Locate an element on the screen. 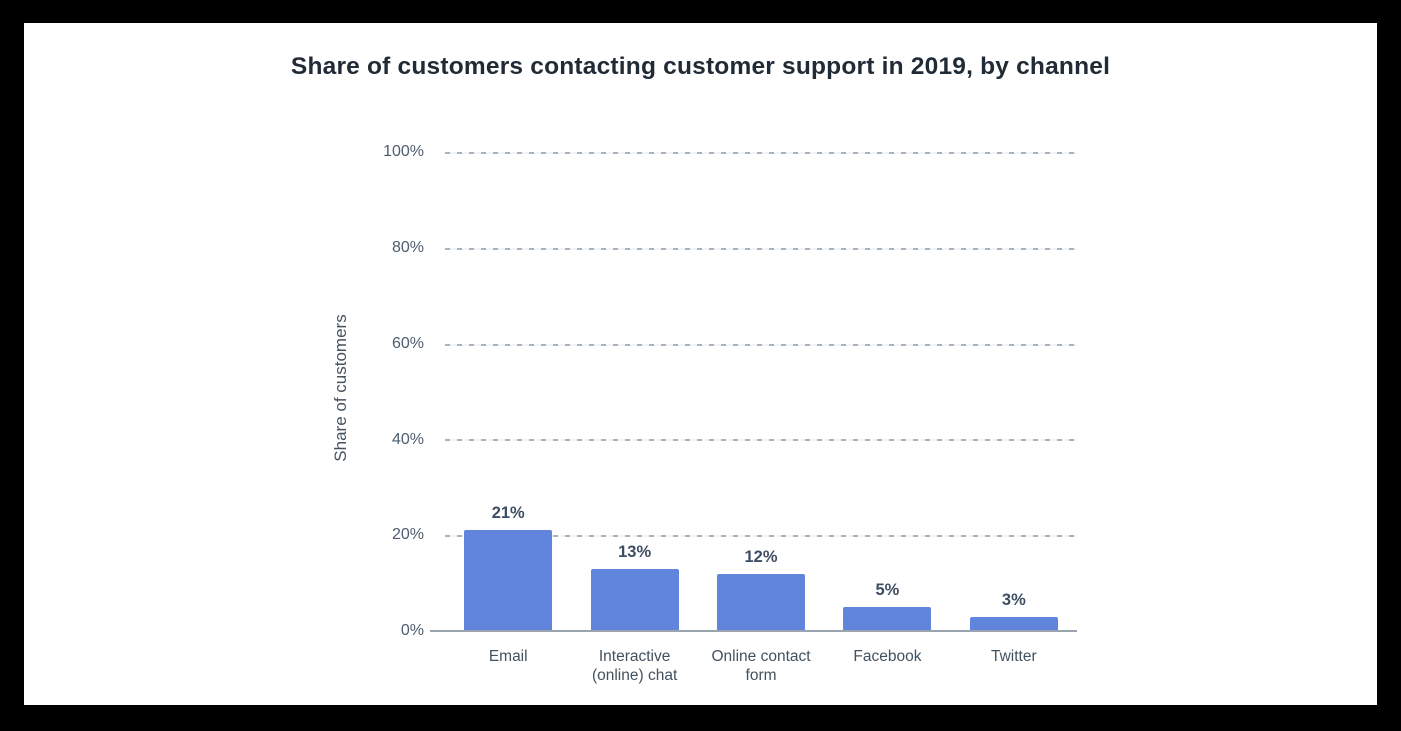 This screenshot has width=1401, height=731. y-tick-40: 40% is located at coordinates (407, 439).